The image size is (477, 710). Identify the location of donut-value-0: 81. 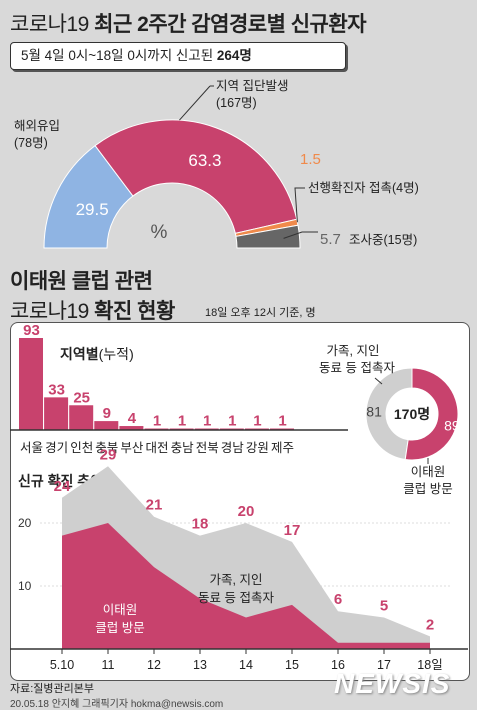
(374, 411).